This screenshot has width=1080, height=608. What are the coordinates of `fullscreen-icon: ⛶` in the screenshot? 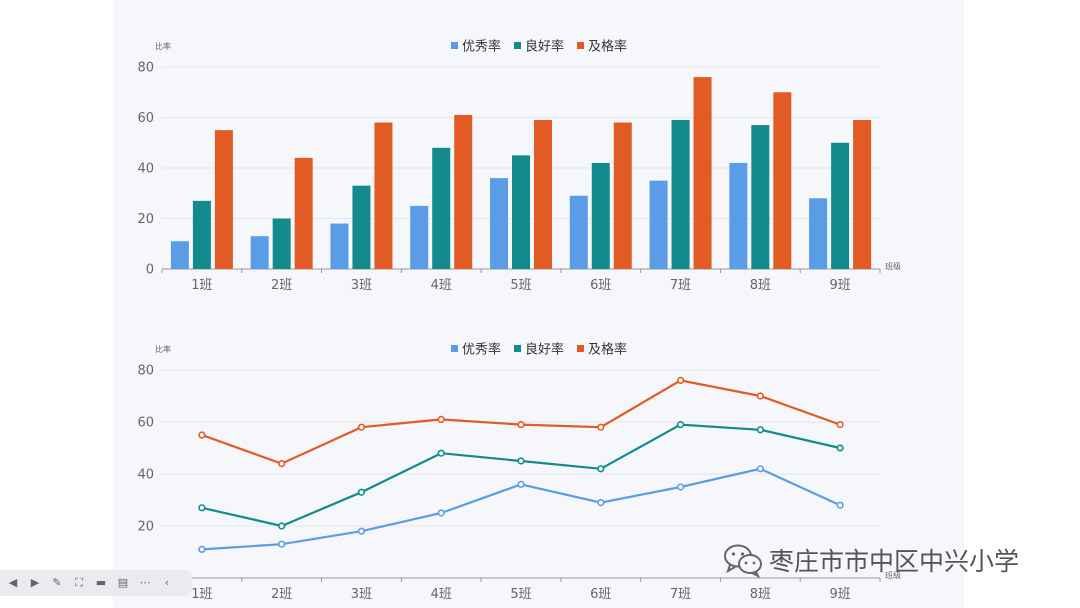 It's located at (79, 582).